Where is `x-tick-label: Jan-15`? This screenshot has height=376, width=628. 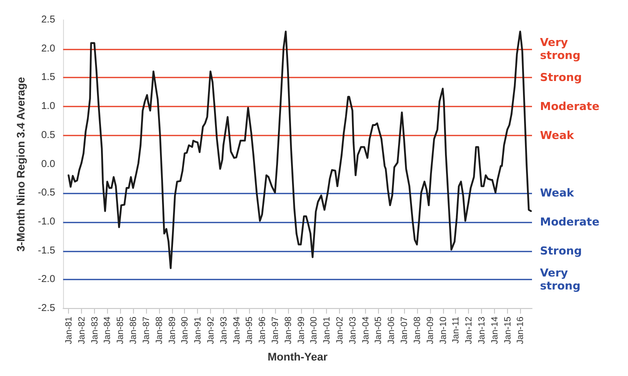
x-tick-label: Jan-15 is located at coordinates (507, 330).